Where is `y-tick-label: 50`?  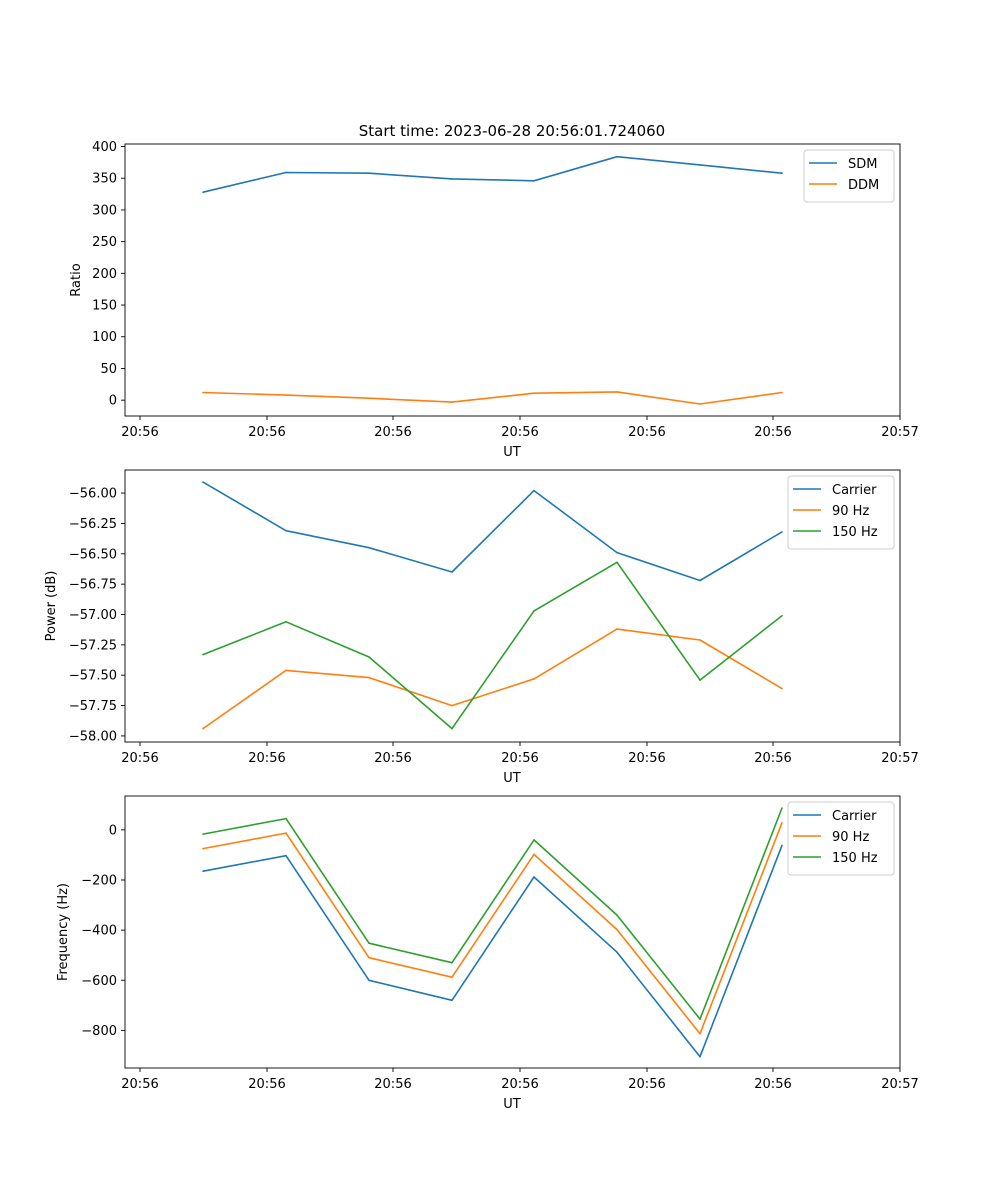
y-tick-label: 50 is located at coordinates (108, 369).